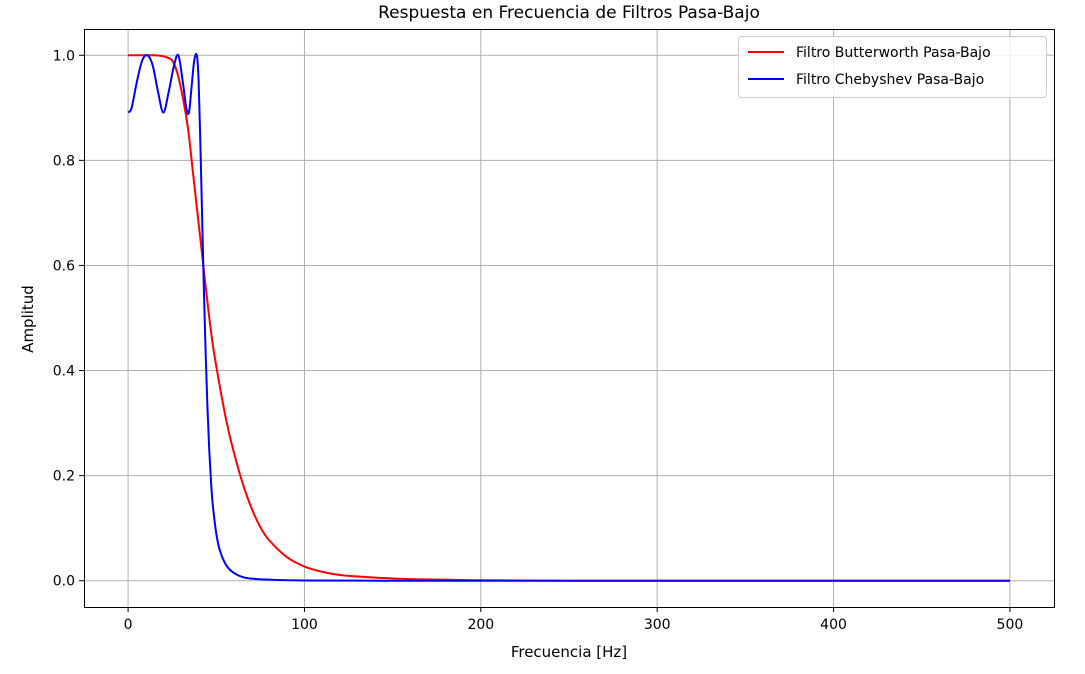 The height and width of the screenshot is (674, 1085). Describe the element at coordinates (64, 582) in the screenshot. I see `y-tick-label: 0.0` at that location.